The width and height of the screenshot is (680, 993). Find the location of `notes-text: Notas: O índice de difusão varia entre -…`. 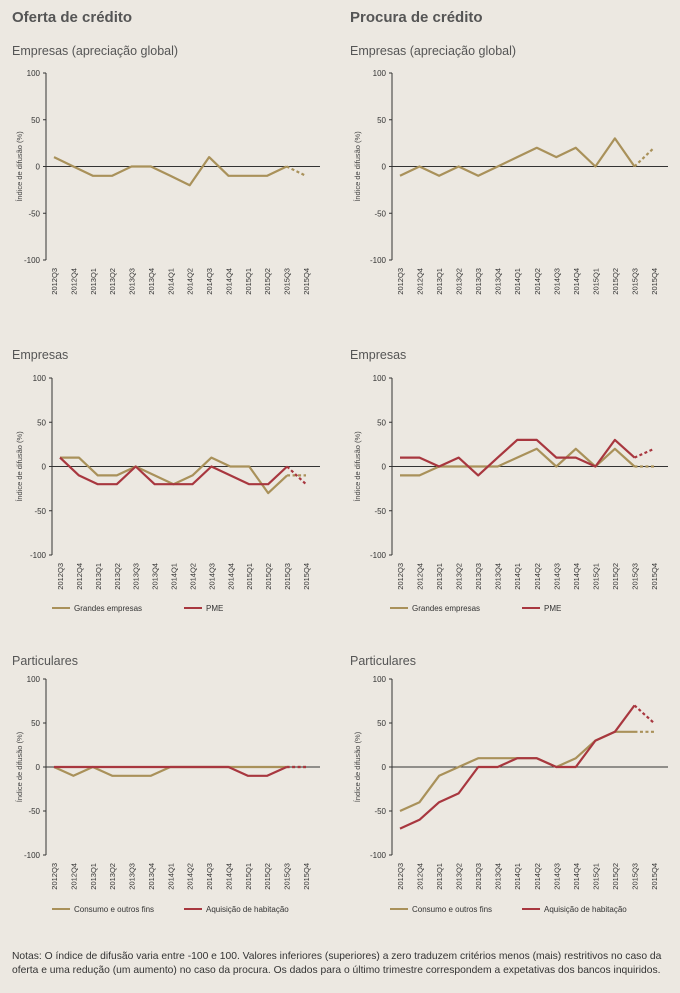

notes-text: Notas: O índice de difusão varia entre -… is located at coordinates (337, 963).